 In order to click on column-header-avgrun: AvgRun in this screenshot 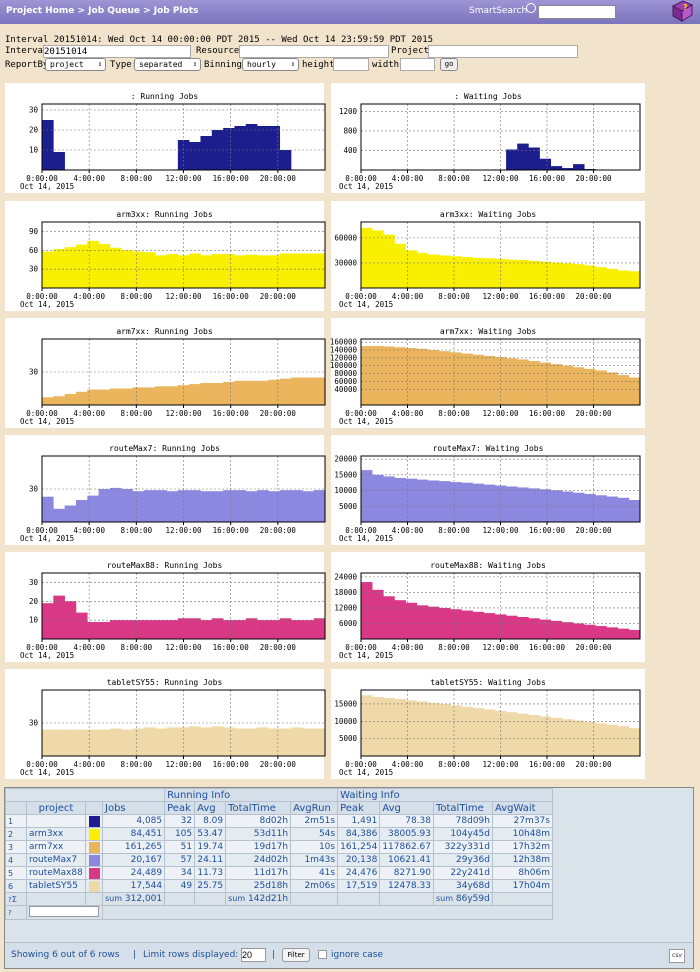, I will do `click(314, 808)`.